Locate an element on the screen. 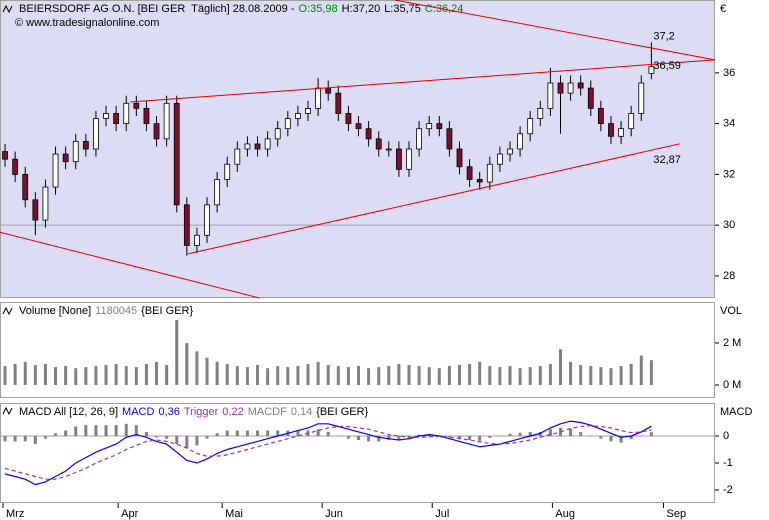 Image resolution: width=769 pixels, height=520 pixels. y-tick-label: 30 is located at coordinates (729, 225).